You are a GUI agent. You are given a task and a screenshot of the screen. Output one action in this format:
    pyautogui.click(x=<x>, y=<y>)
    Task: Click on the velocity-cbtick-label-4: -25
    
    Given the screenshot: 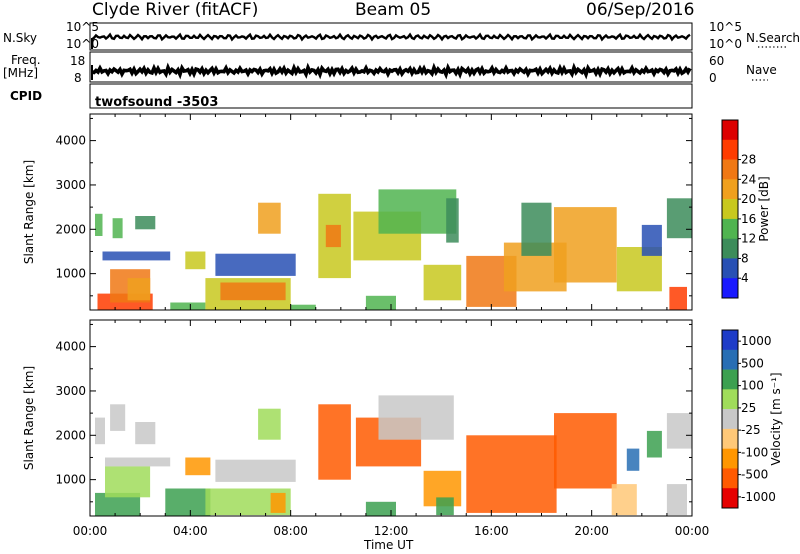 What is the action you would take?
    pyautogui.click(x=751, y=430)
    